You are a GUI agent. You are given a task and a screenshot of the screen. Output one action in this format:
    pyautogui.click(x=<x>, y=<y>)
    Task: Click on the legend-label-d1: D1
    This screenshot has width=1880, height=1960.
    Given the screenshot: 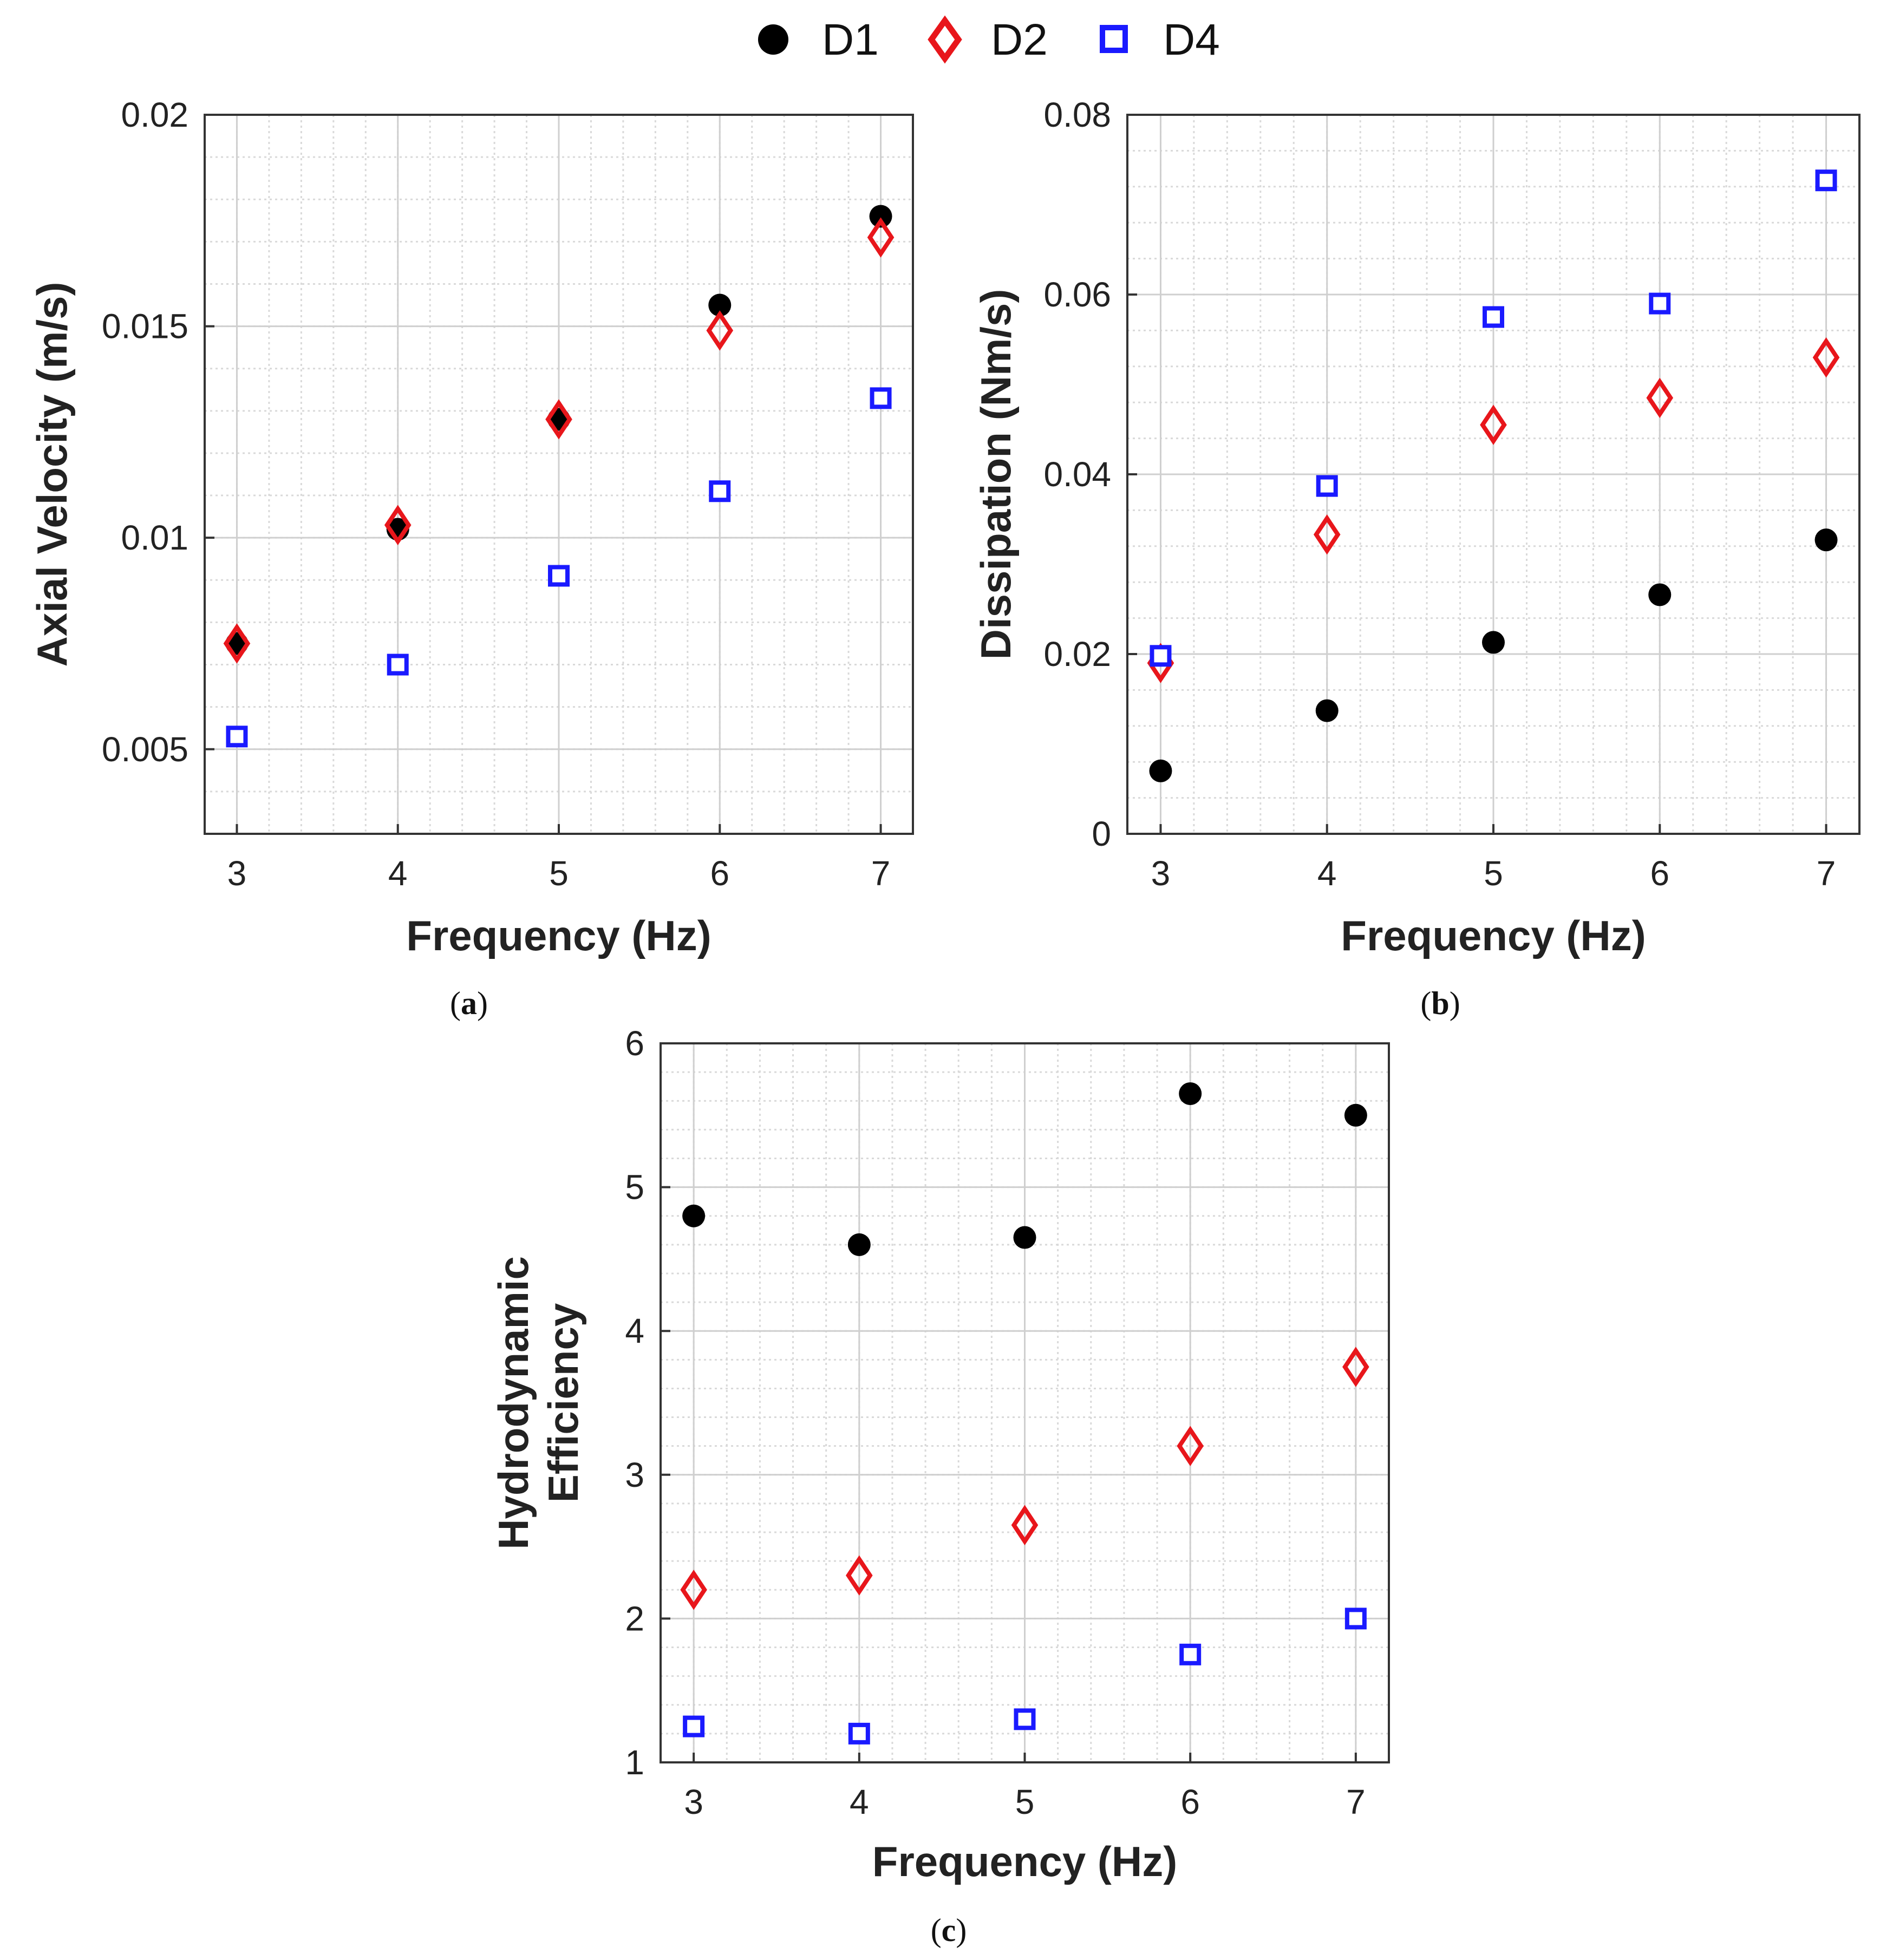 What is the action you would take?
    pyautogui.click(x=850, y=39)
    